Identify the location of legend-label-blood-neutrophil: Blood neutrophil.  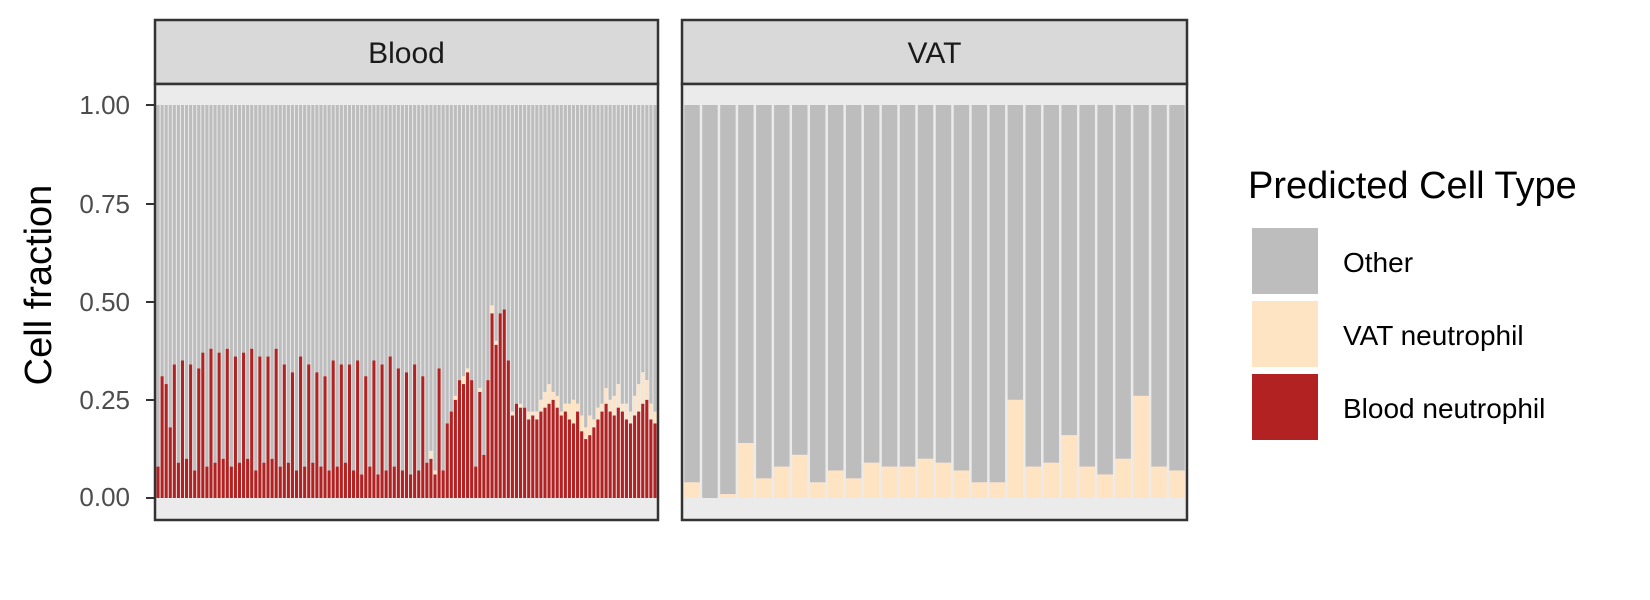
(1444, 408).